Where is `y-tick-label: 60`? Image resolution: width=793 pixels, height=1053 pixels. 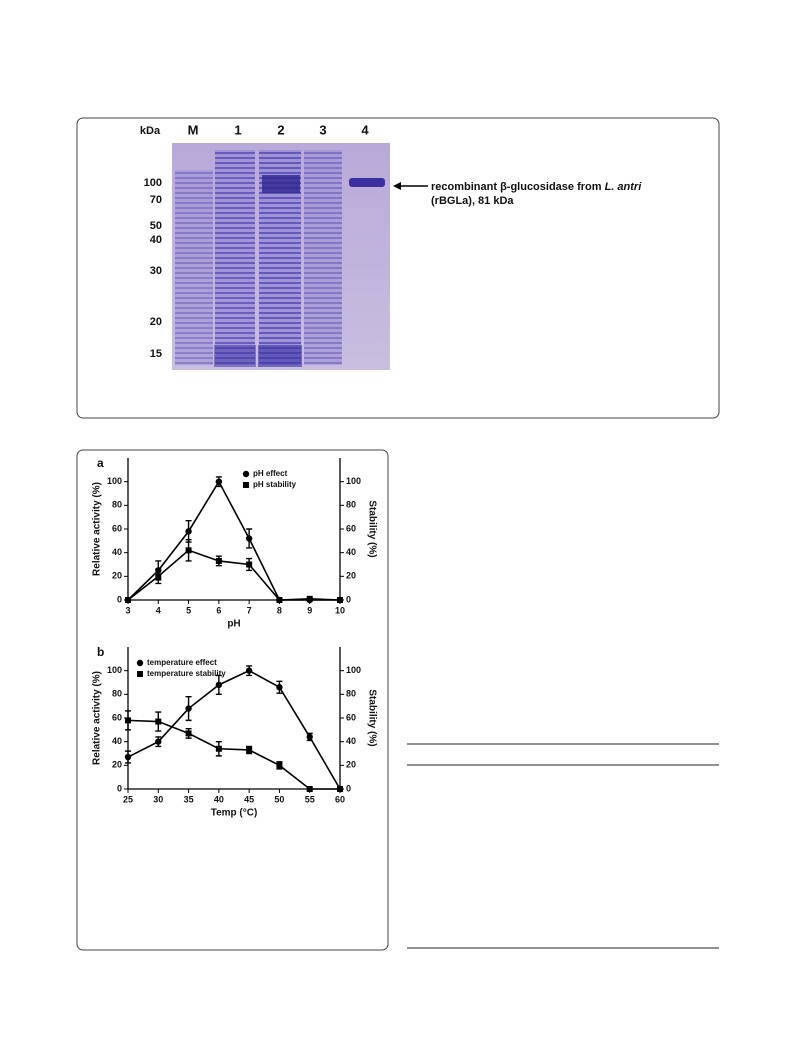
y-tick-label: 60 is located at coordinates (117, 528).